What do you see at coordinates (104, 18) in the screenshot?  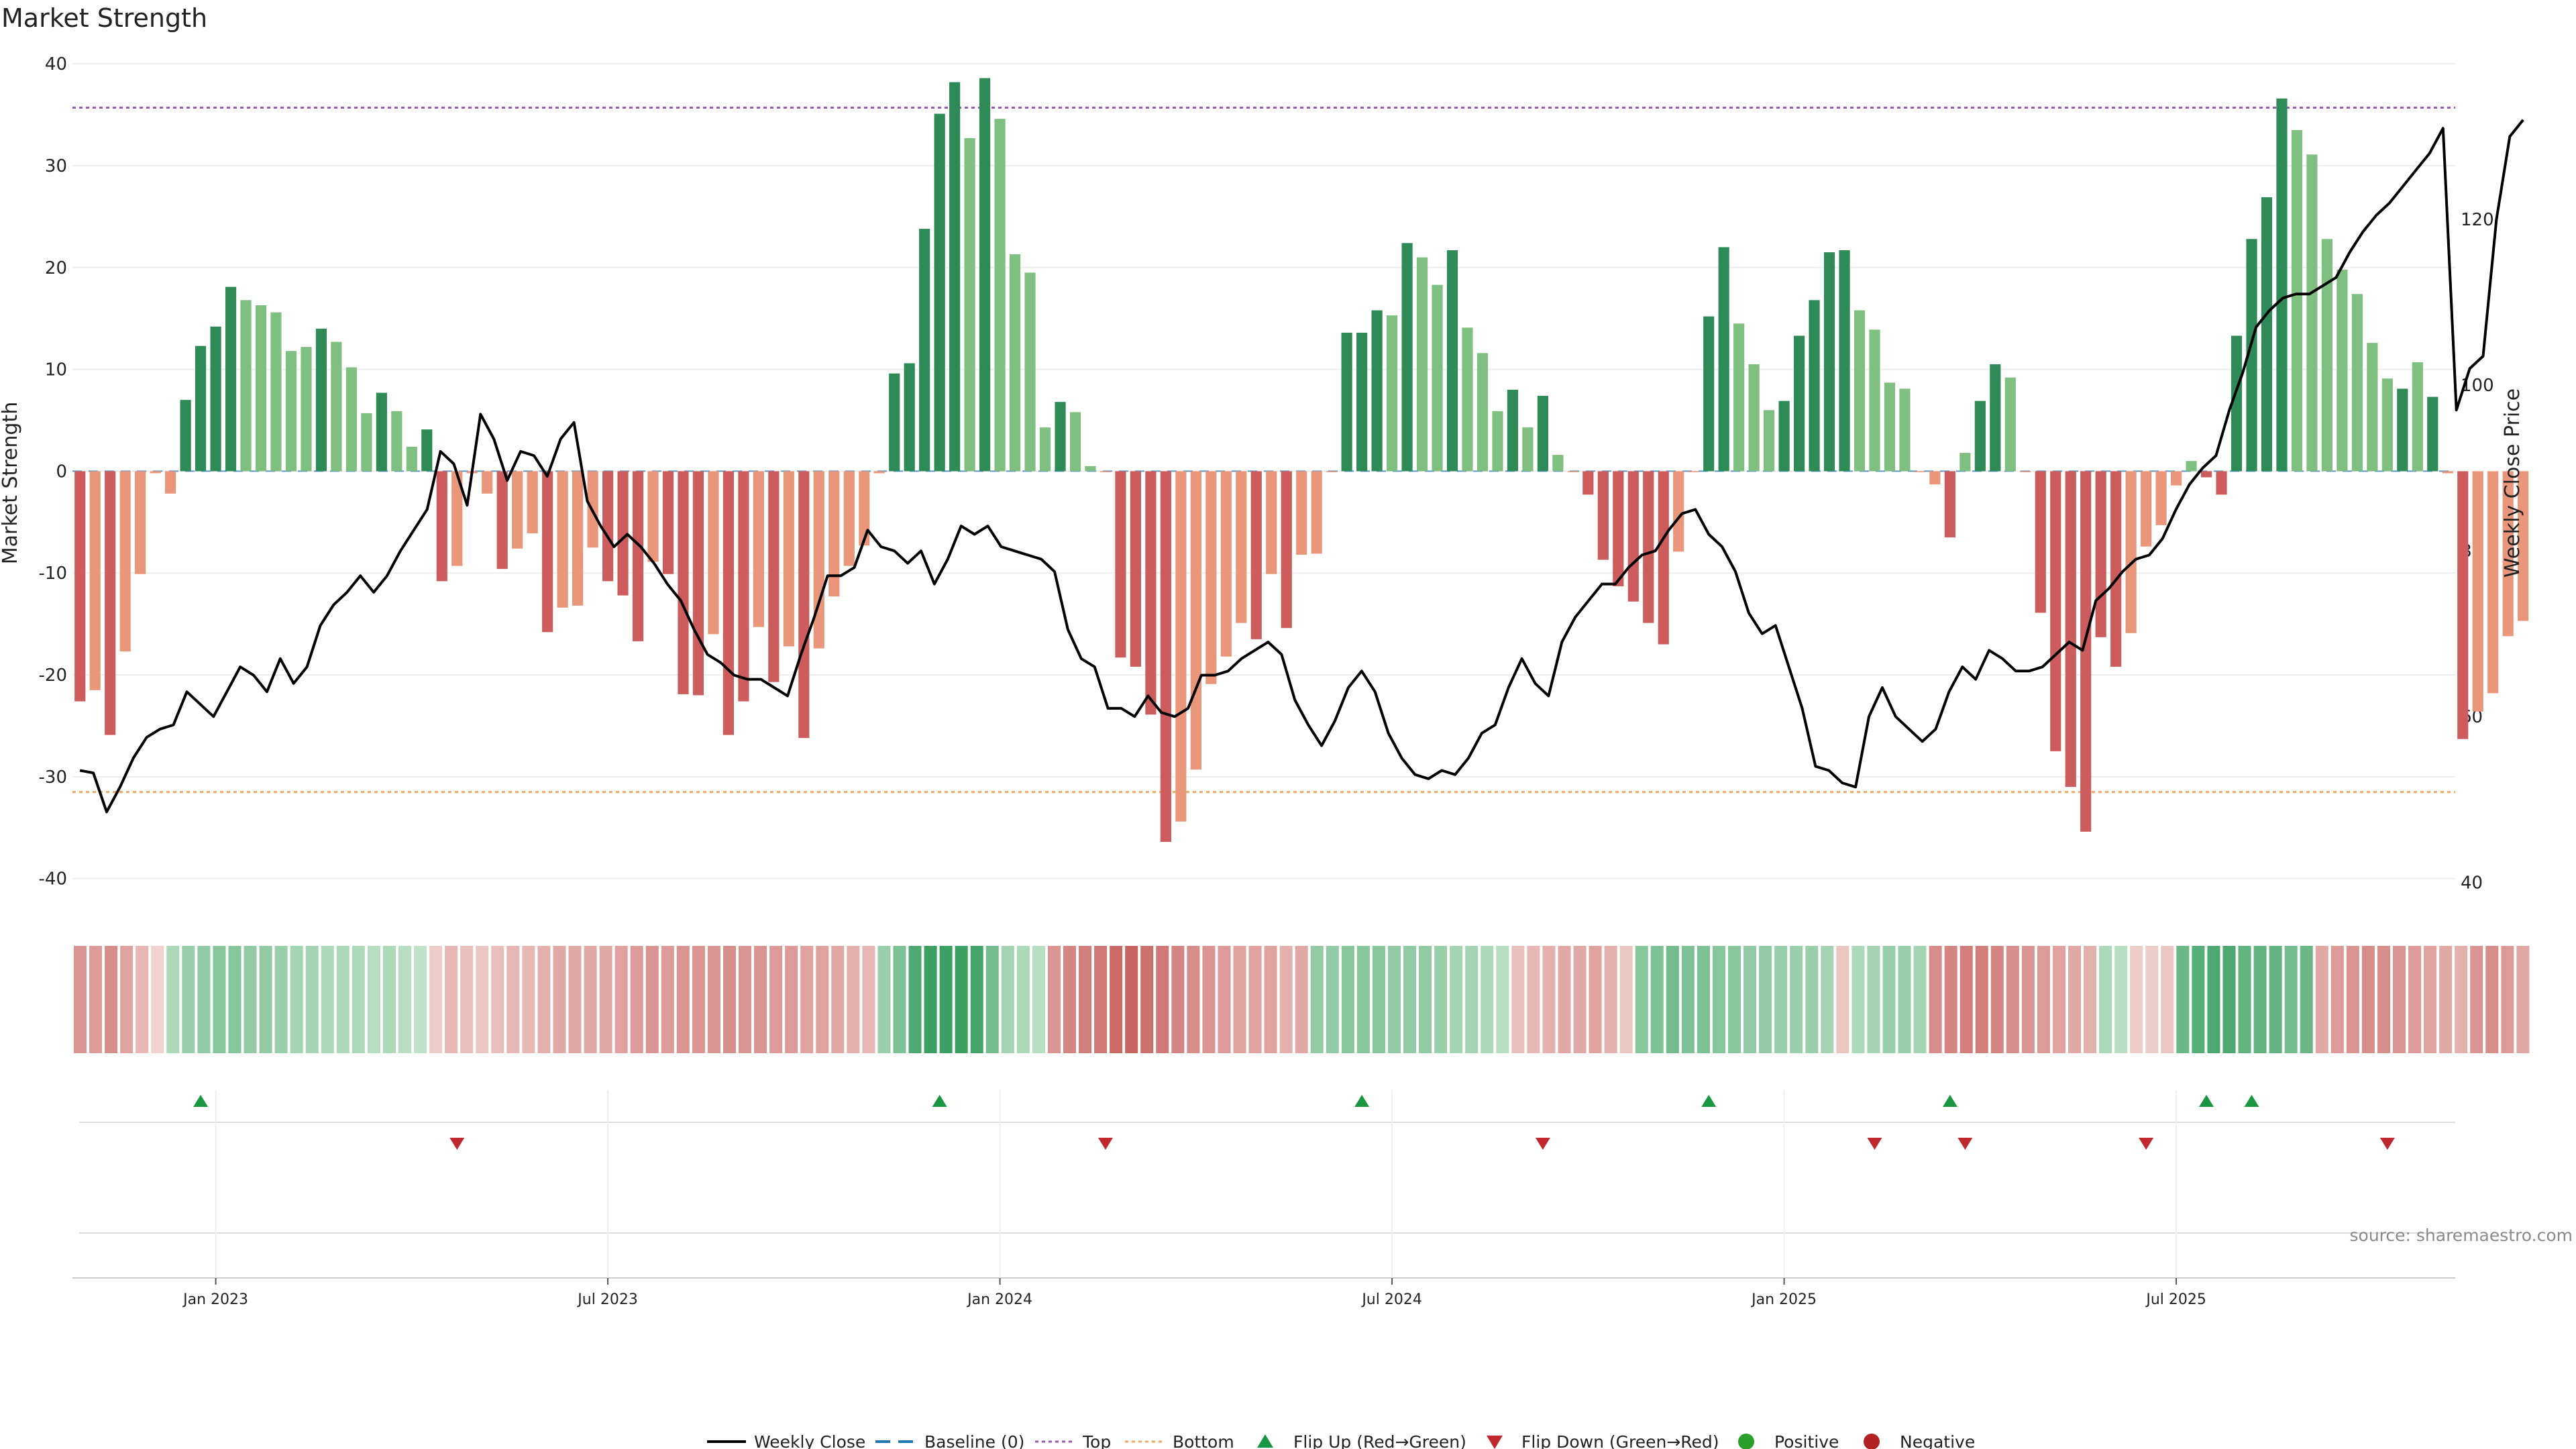 I see `chart-title: Market Strength` at bounding box center [104, 18].